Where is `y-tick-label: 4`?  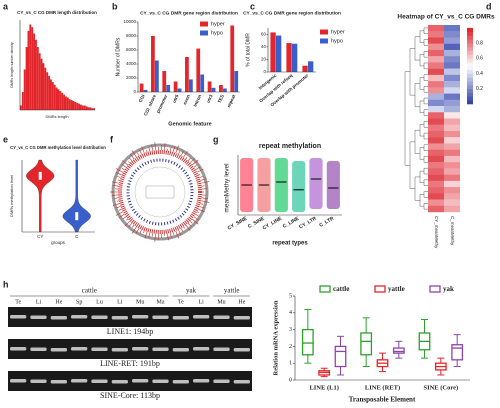
y-tick-label: 4 is located at coordinates (290, 313).